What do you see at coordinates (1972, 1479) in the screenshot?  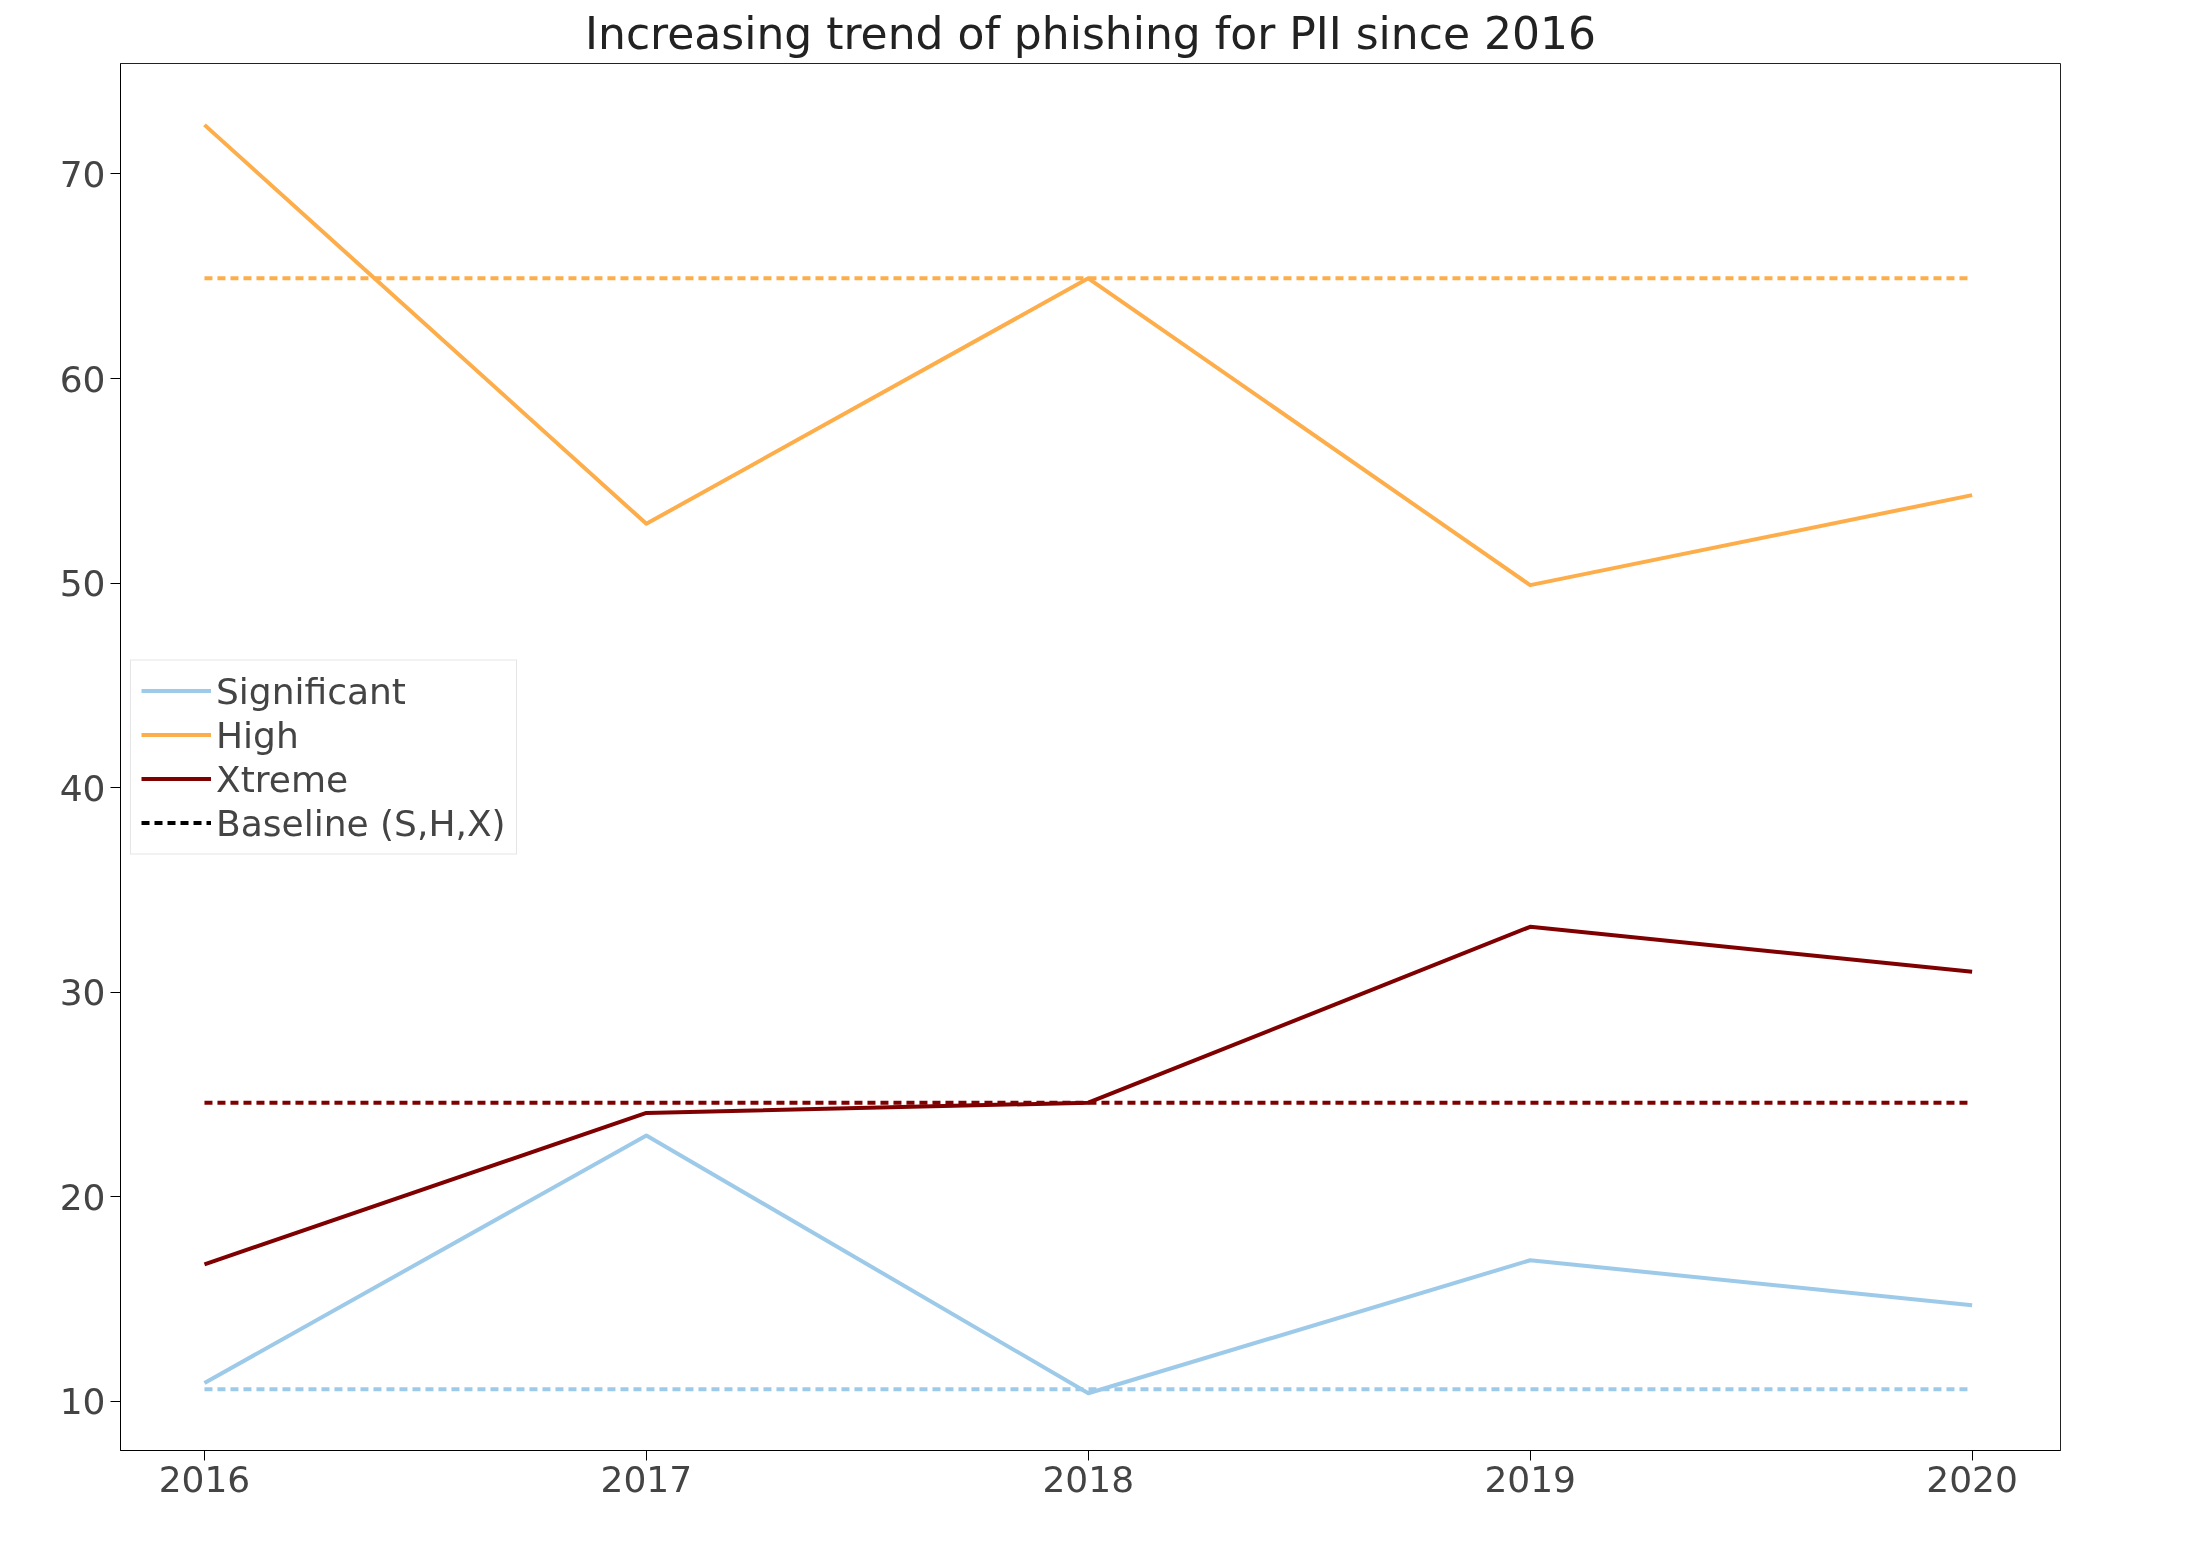 I see `x-tick-label: 2020` at bounding box center [1972, 1479].